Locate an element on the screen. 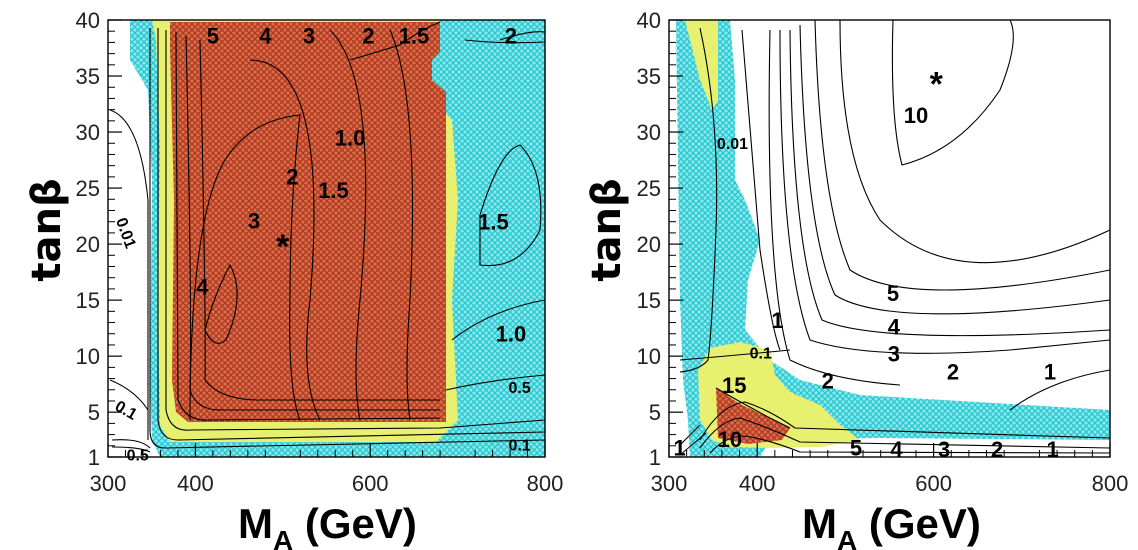  left-x-axis-label-main: M is located at coordinates (255, 523).